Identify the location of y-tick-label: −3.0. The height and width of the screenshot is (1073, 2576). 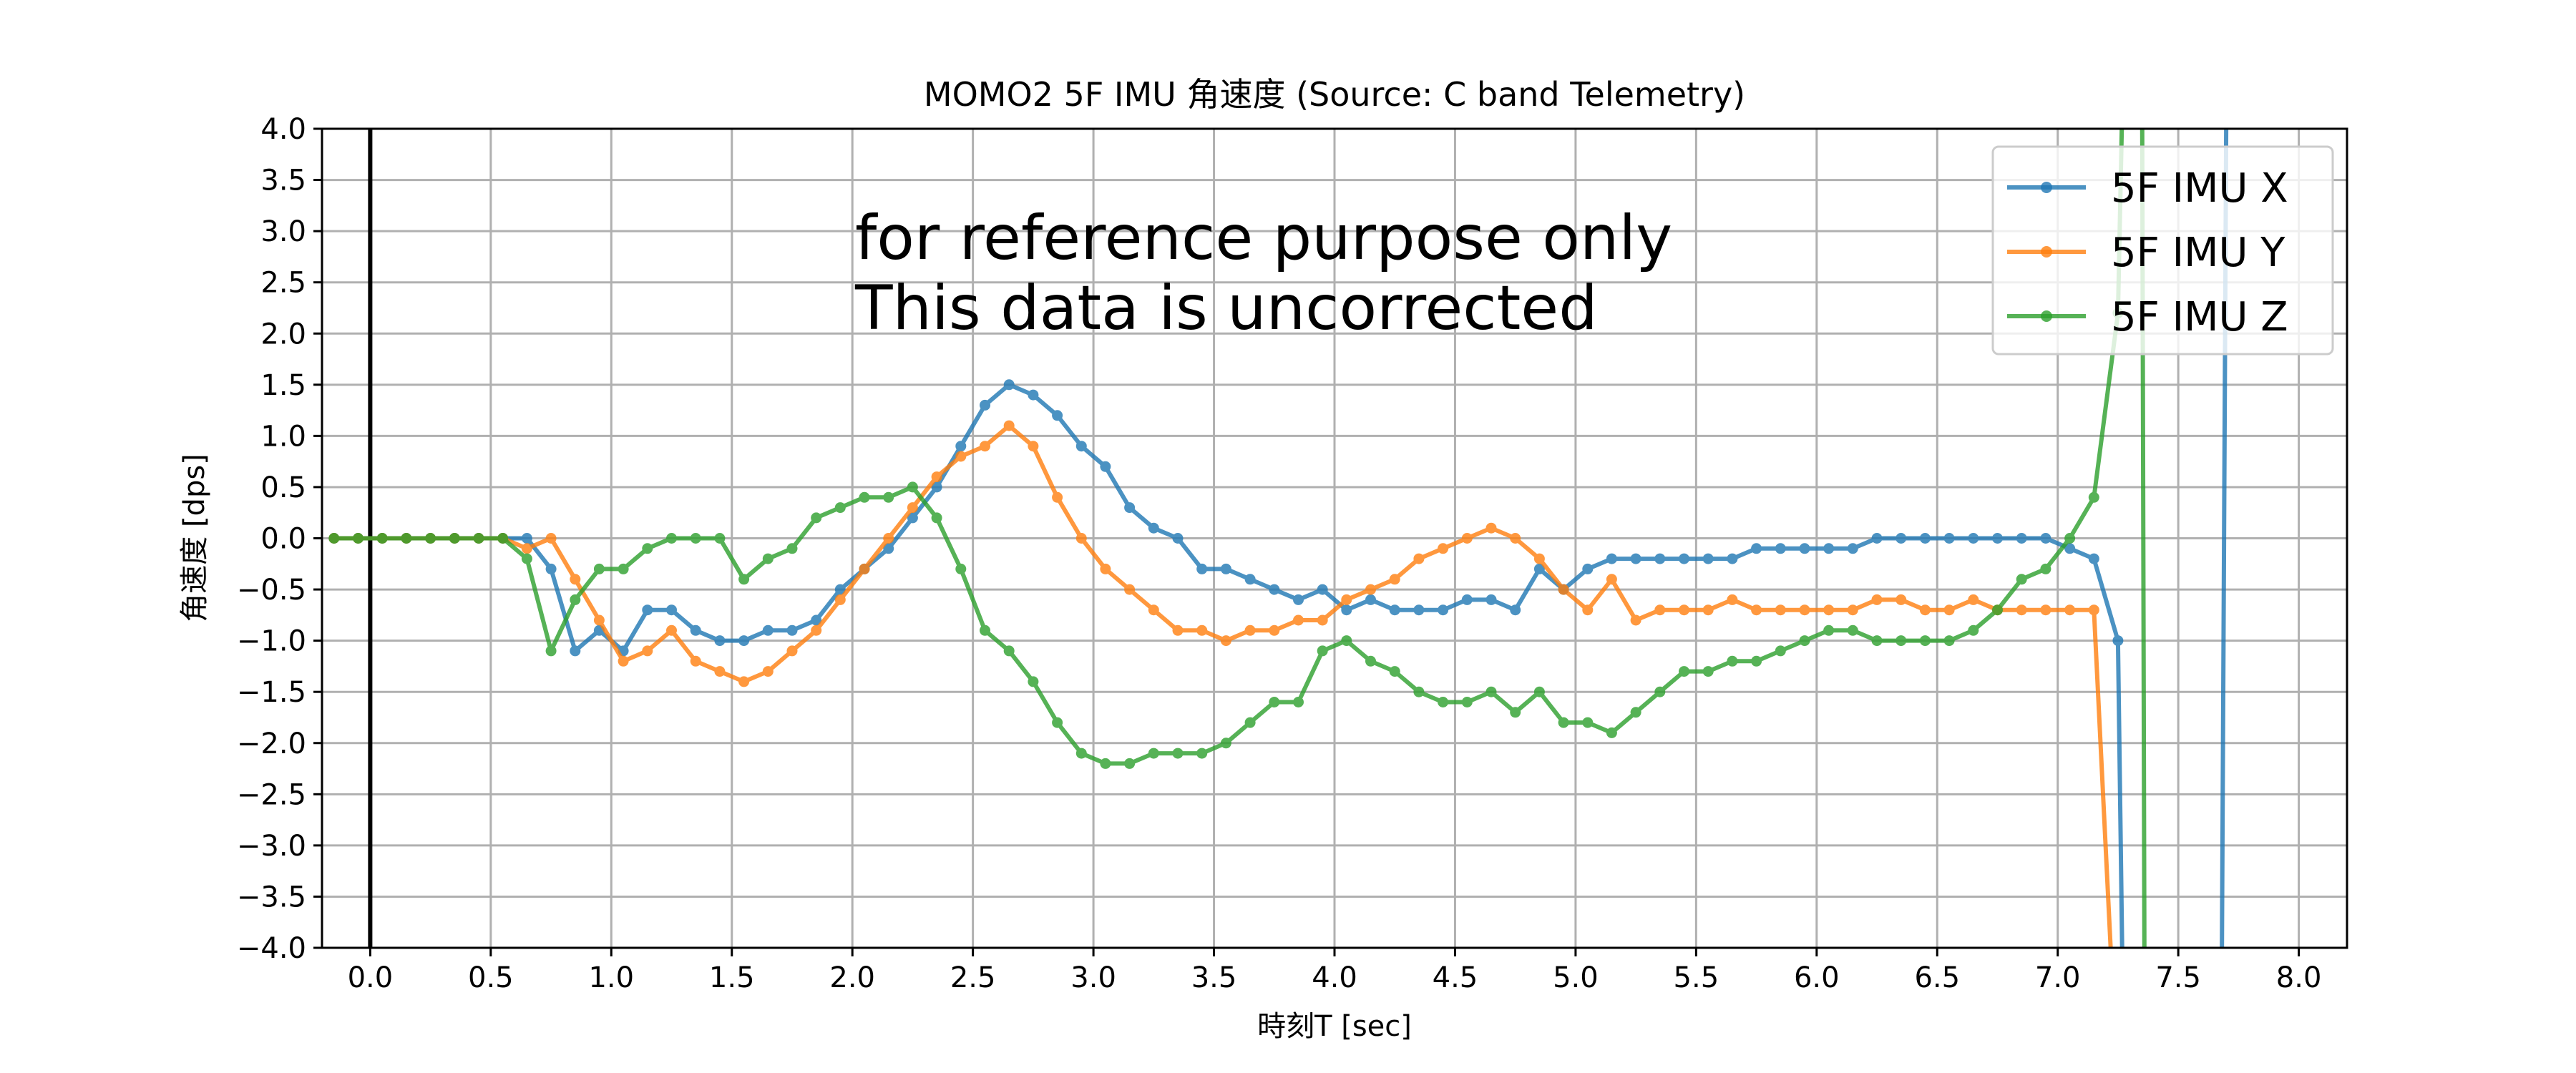
(271, 846).